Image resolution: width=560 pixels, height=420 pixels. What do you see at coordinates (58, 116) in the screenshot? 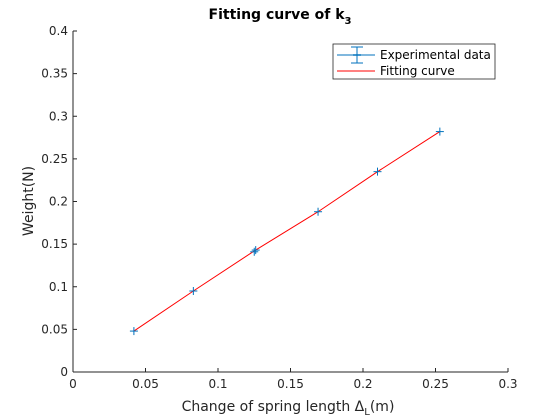
I see `y-tick-label: 0.3` at bounding box center [58, 116].